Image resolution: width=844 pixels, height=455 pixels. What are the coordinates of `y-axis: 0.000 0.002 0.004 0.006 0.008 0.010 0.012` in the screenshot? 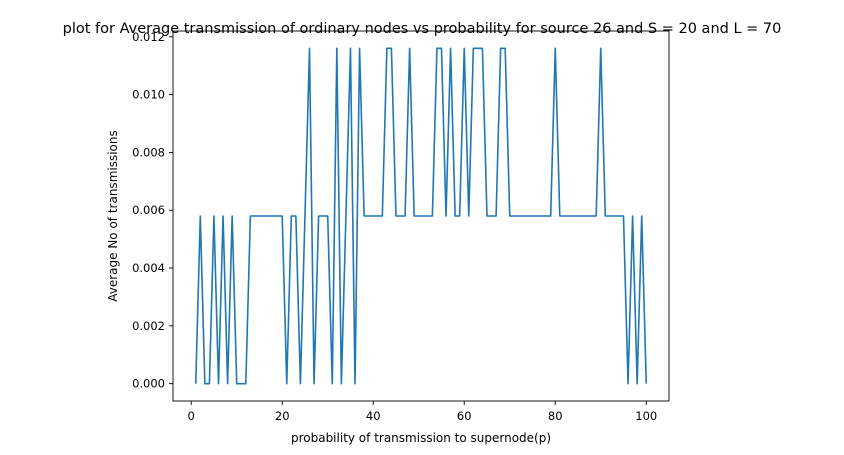 It's located at (152, 210).